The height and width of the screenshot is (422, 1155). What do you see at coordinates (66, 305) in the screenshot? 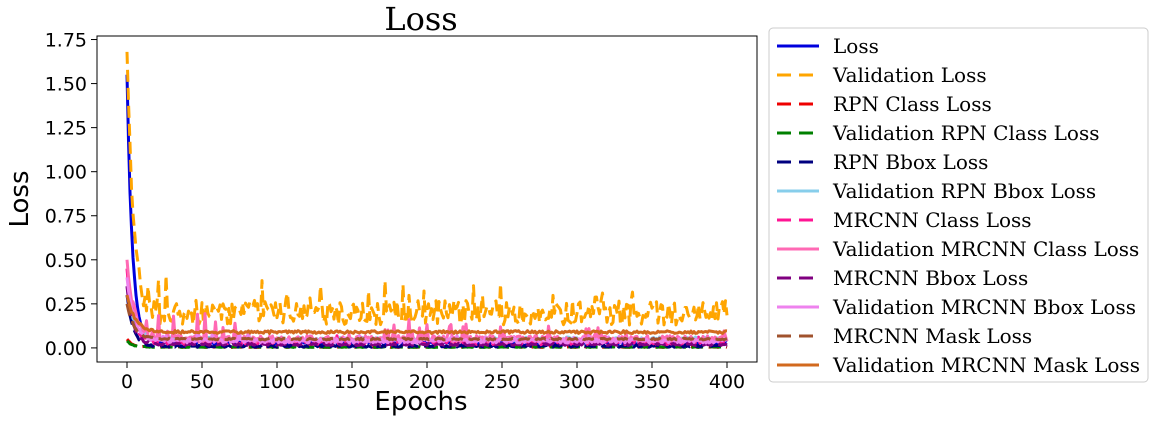
I see `y-tick-label: 0.25` at bounding box center [66, 305].